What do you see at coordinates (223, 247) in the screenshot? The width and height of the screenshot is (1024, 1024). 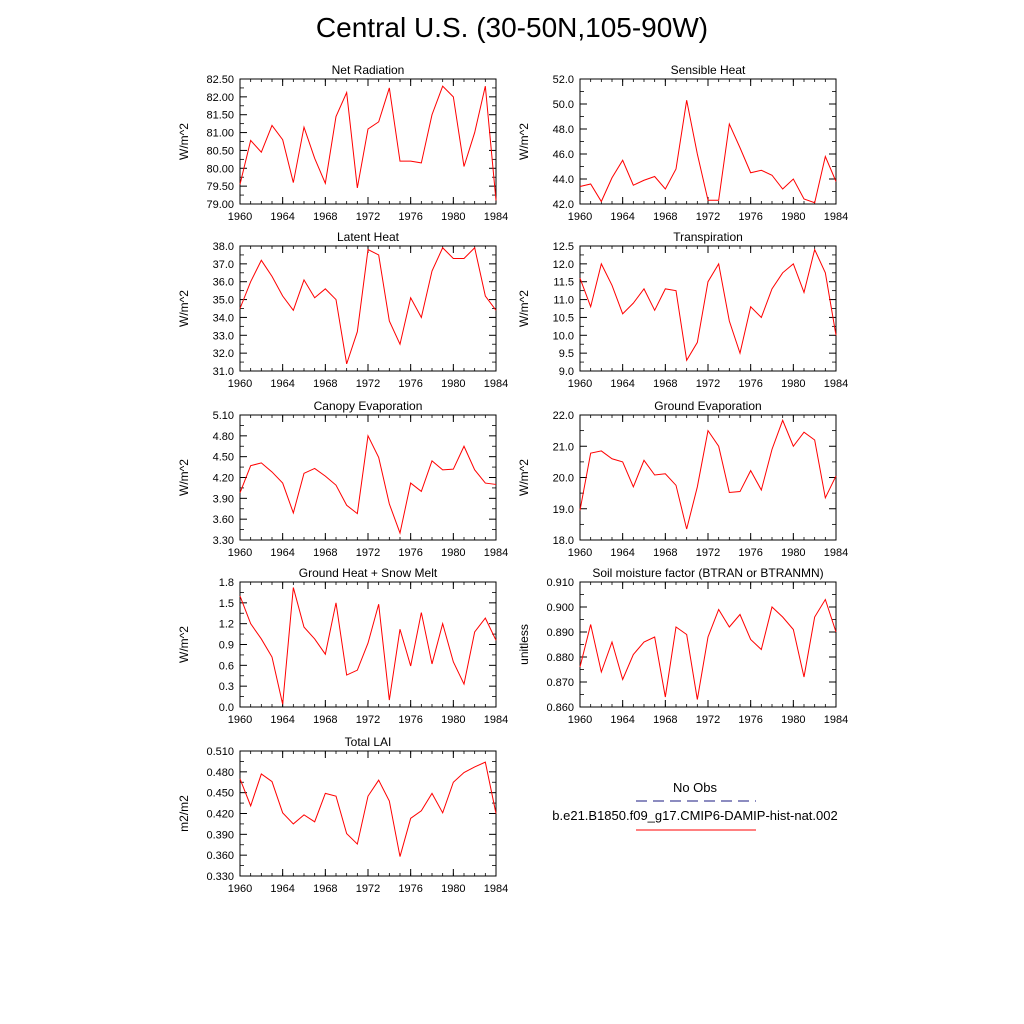 I see `y-tick-label: 38.0` at bounding box center [223, 247].